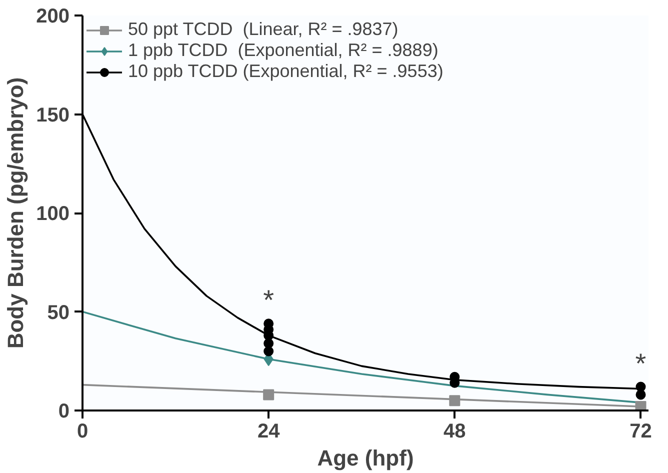 This screenshot has height=473, width=668. I want to click on legend-label: 10 ppb TCDD (Exponential, R² = .9553), so click(286, 71).